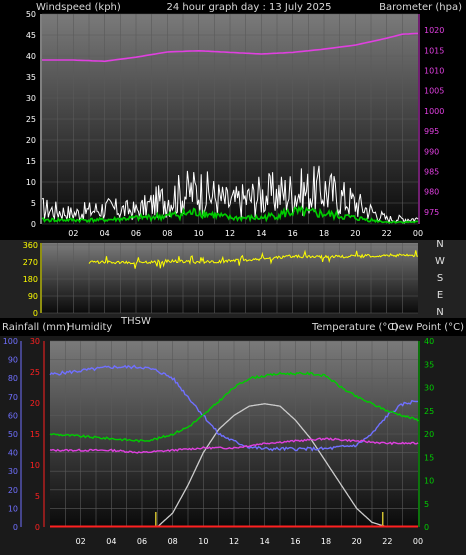 The height and width of the screenshot is (555, 466). I want to click on barometer-tick-label: 1020, so click(434, 30).